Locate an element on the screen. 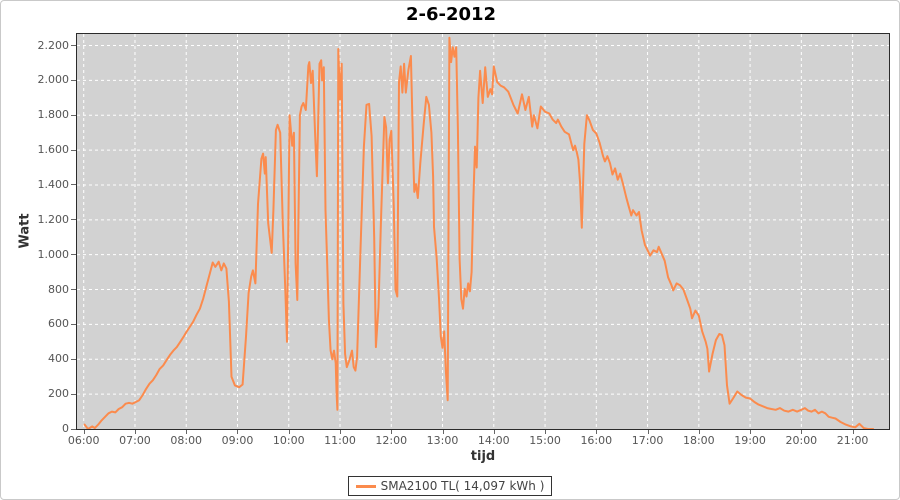  x-tick-label: 15:00 is located at coordinates (545, 440).